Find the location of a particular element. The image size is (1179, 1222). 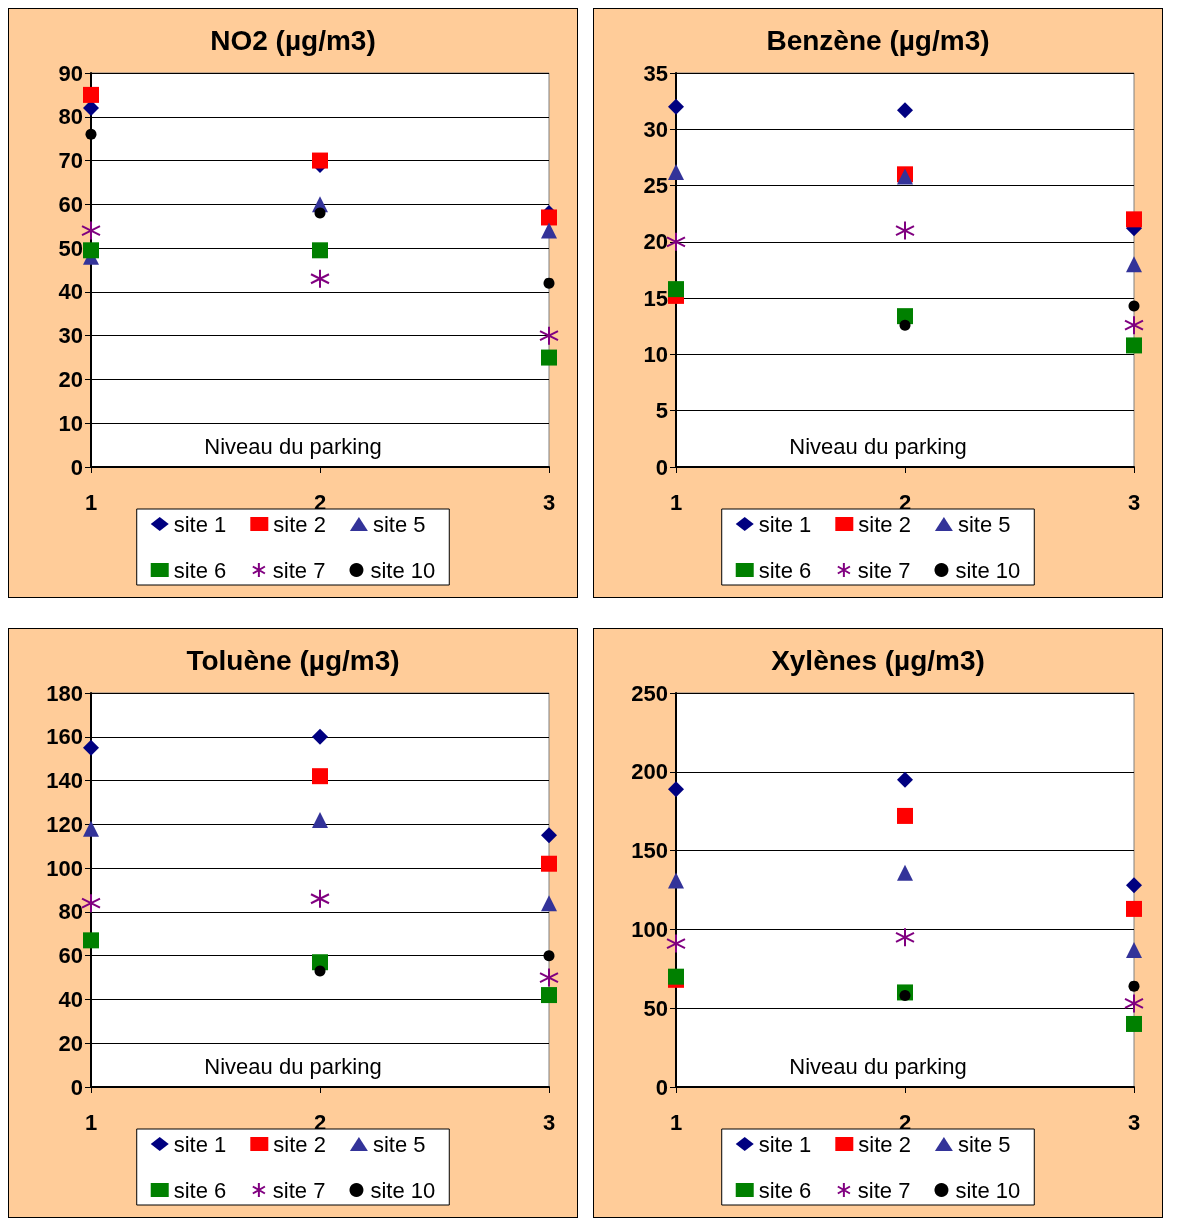

chart-title: Toluène (µg/m3) is located at coordinates (293, 660).